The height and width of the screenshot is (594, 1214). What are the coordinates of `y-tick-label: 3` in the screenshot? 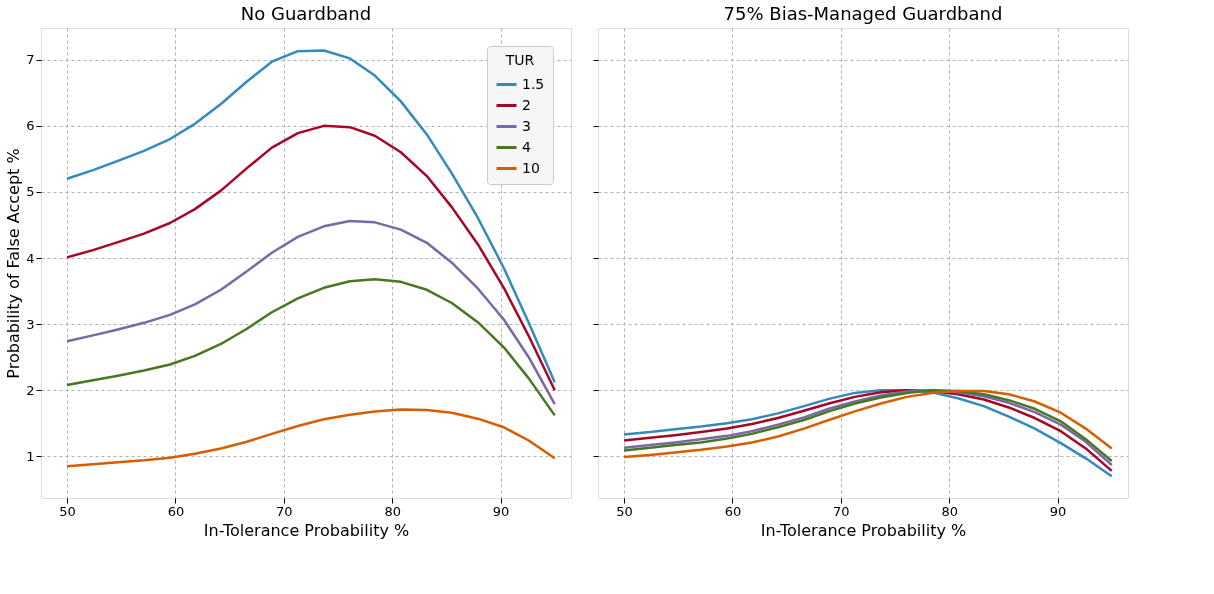 It's located at (30, 324).